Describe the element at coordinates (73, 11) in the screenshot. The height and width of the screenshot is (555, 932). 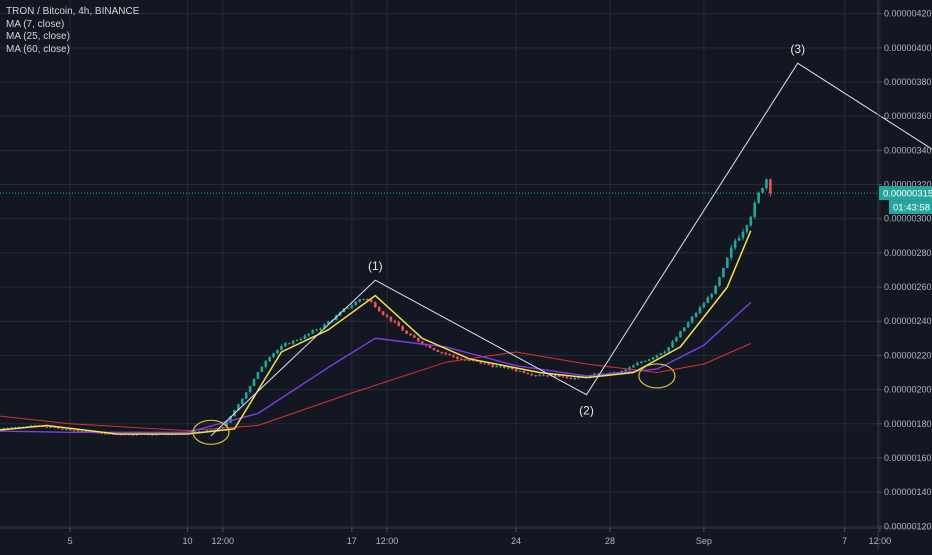
I see `legend-symbol: TRON / Bitcoin, 4h, BINANCE` at that location.